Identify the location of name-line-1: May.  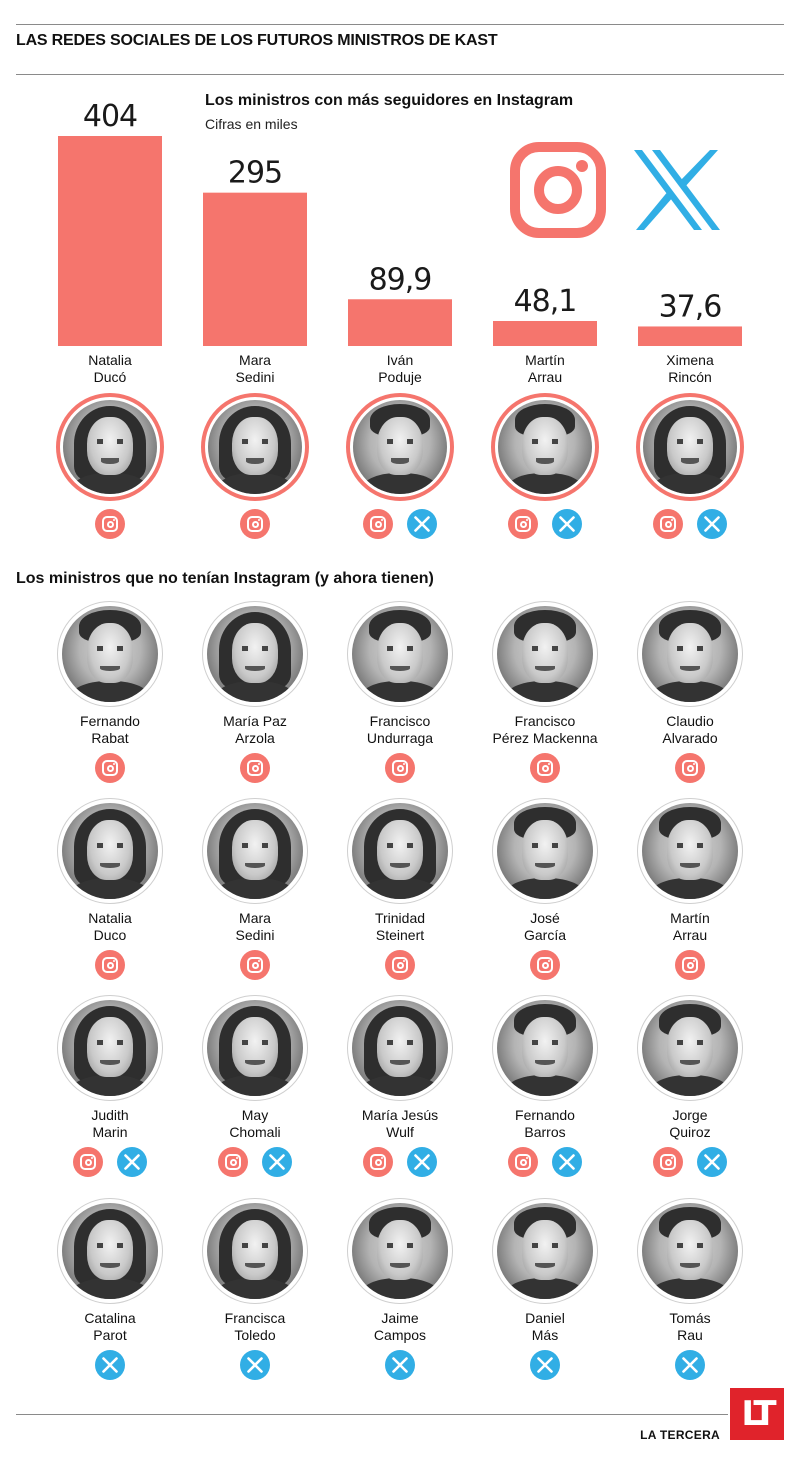
(255, 1115).